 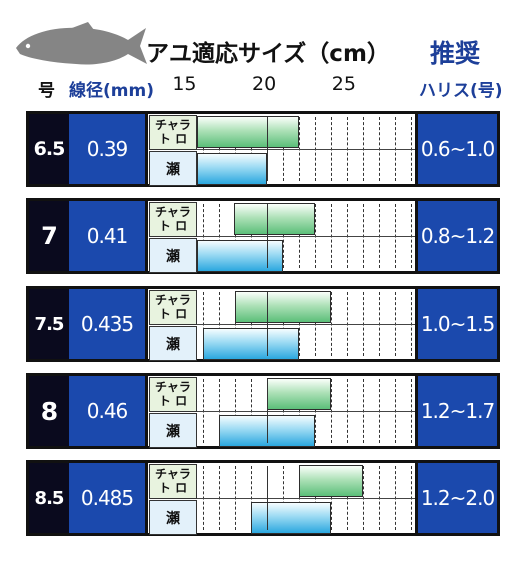 I want to click on chart-title: アユ適応サイズ（cm）, so click(x=268, y=54).